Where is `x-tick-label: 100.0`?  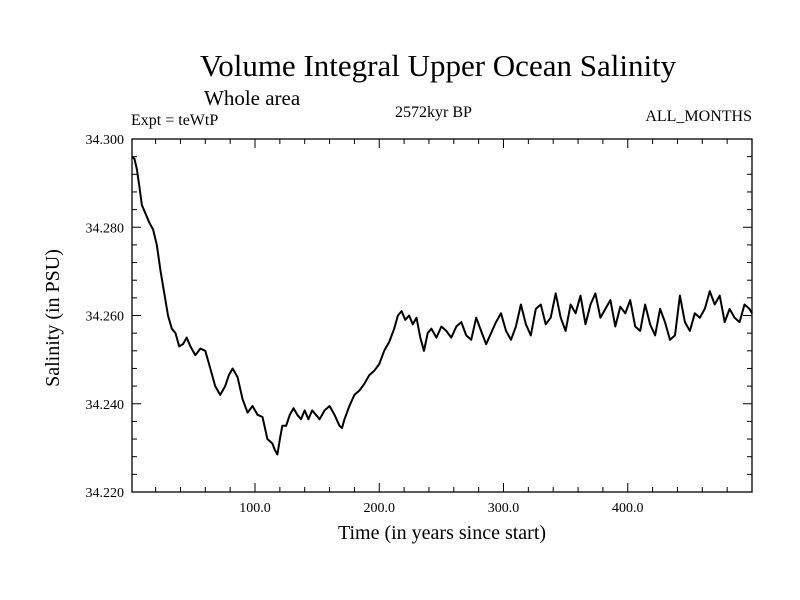 x-tick-label: 100.0 is located at coordinates (255, 508).